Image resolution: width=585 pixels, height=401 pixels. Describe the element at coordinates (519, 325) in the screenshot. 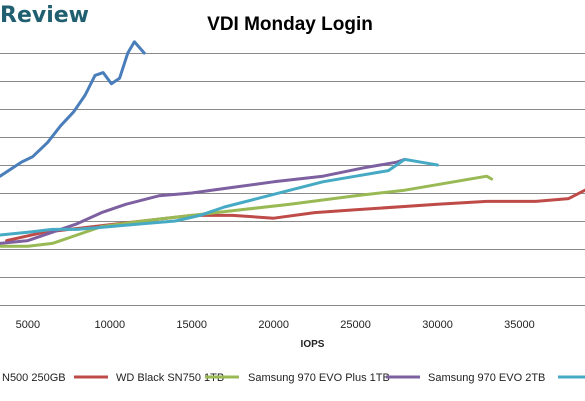

I see `x-tick-label: 35000` at that location.